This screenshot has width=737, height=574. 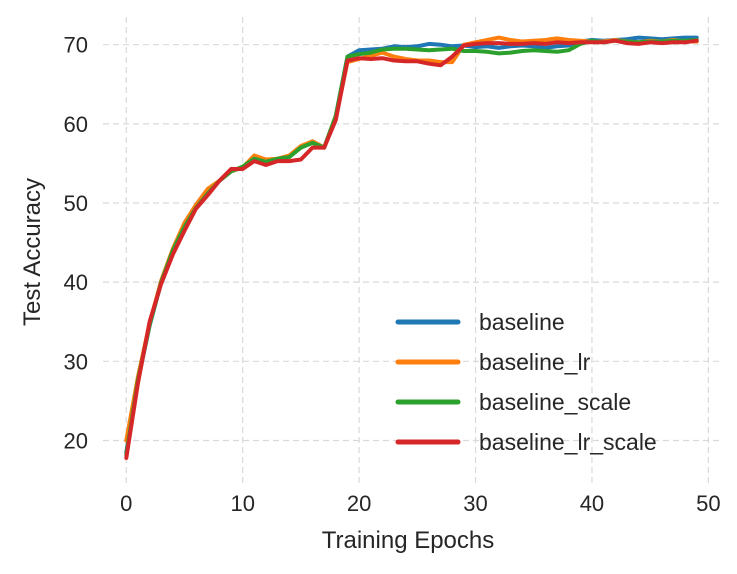 What do you see at coordinates (76, 361) in the screenshot?
I see `y-tick-label: 30` at bounding box center [76, 361].